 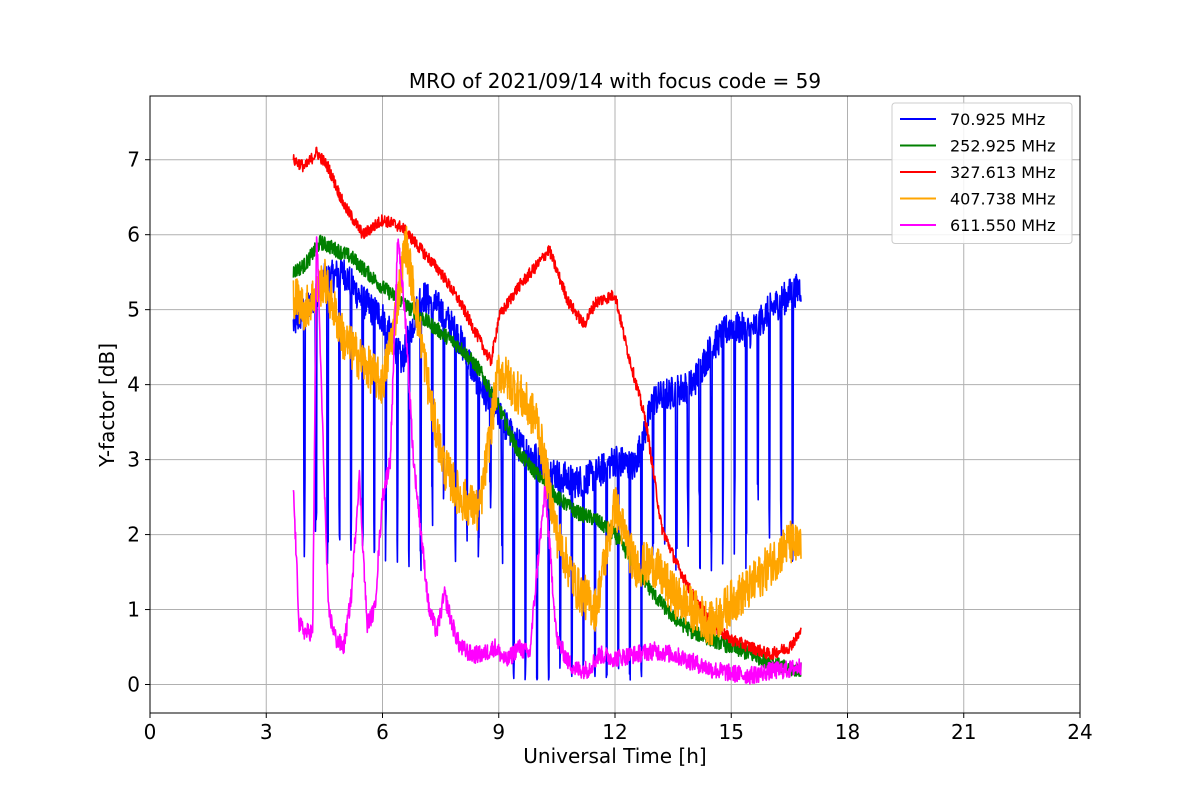 I want to click on legend-entry-label: 70.925 MHz, so click(x=997, y=119).